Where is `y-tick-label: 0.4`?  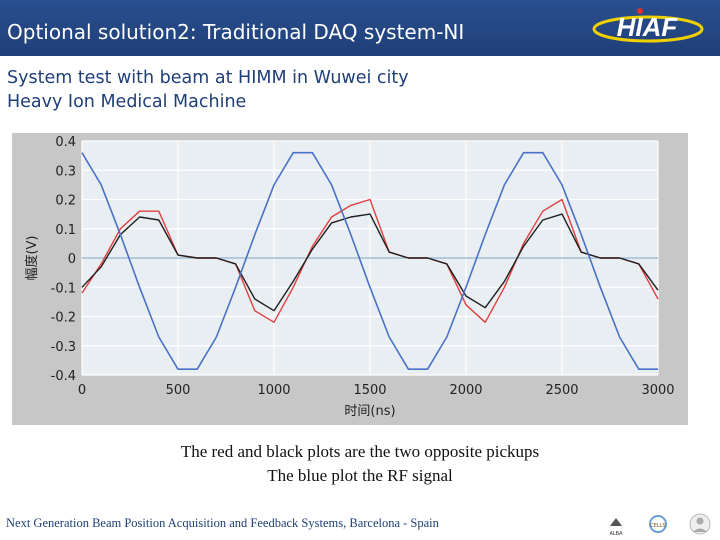
y-tick-label: 0.4 is located at coordinates (65, 142).